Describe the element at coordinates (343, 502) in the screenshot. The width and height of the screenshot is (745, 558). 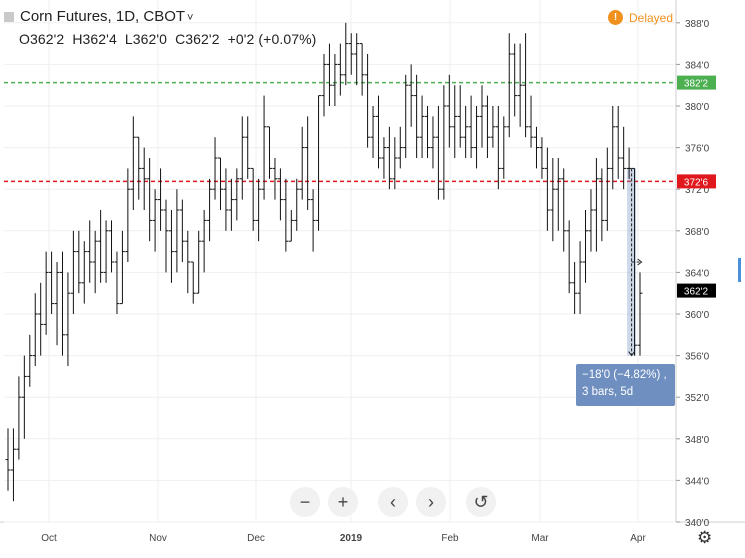
I see `zoom-in-button: +` at that location.